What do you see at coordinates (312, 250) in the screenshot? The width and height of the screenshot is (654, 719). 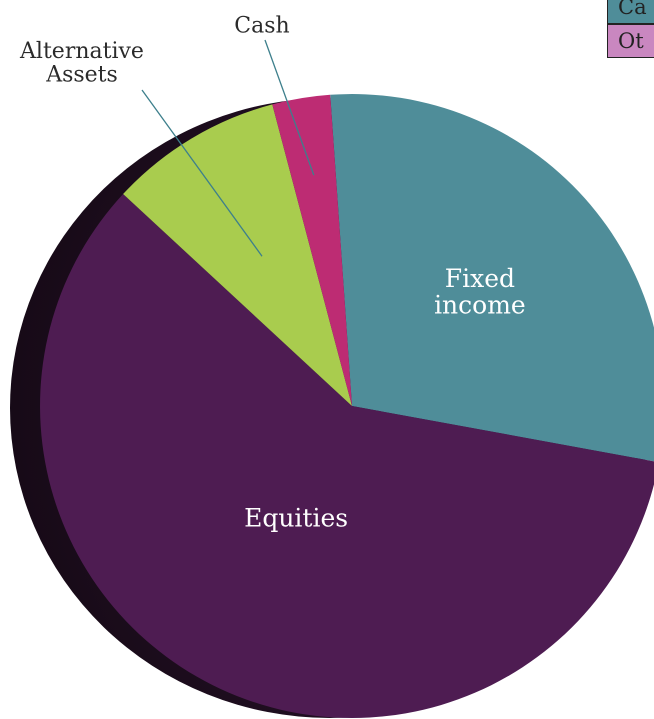 I see `pie-slice-cash` at bounding box center [312, 250].